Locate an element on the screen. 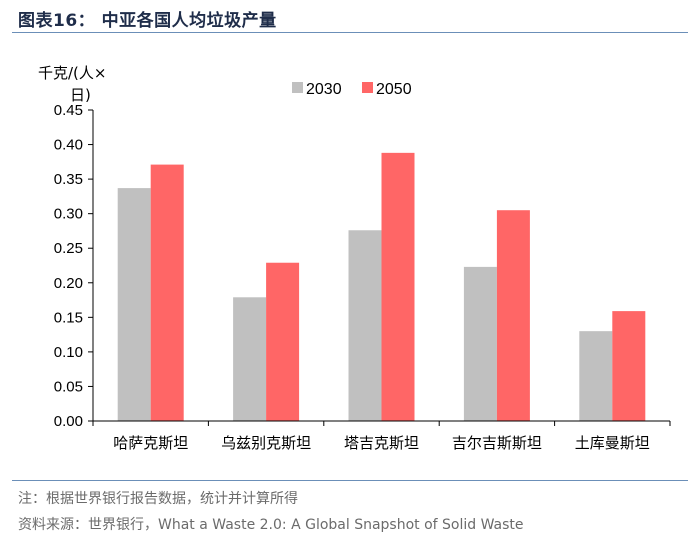  legend-swatch-2050 is located at coordinates (367, 87).